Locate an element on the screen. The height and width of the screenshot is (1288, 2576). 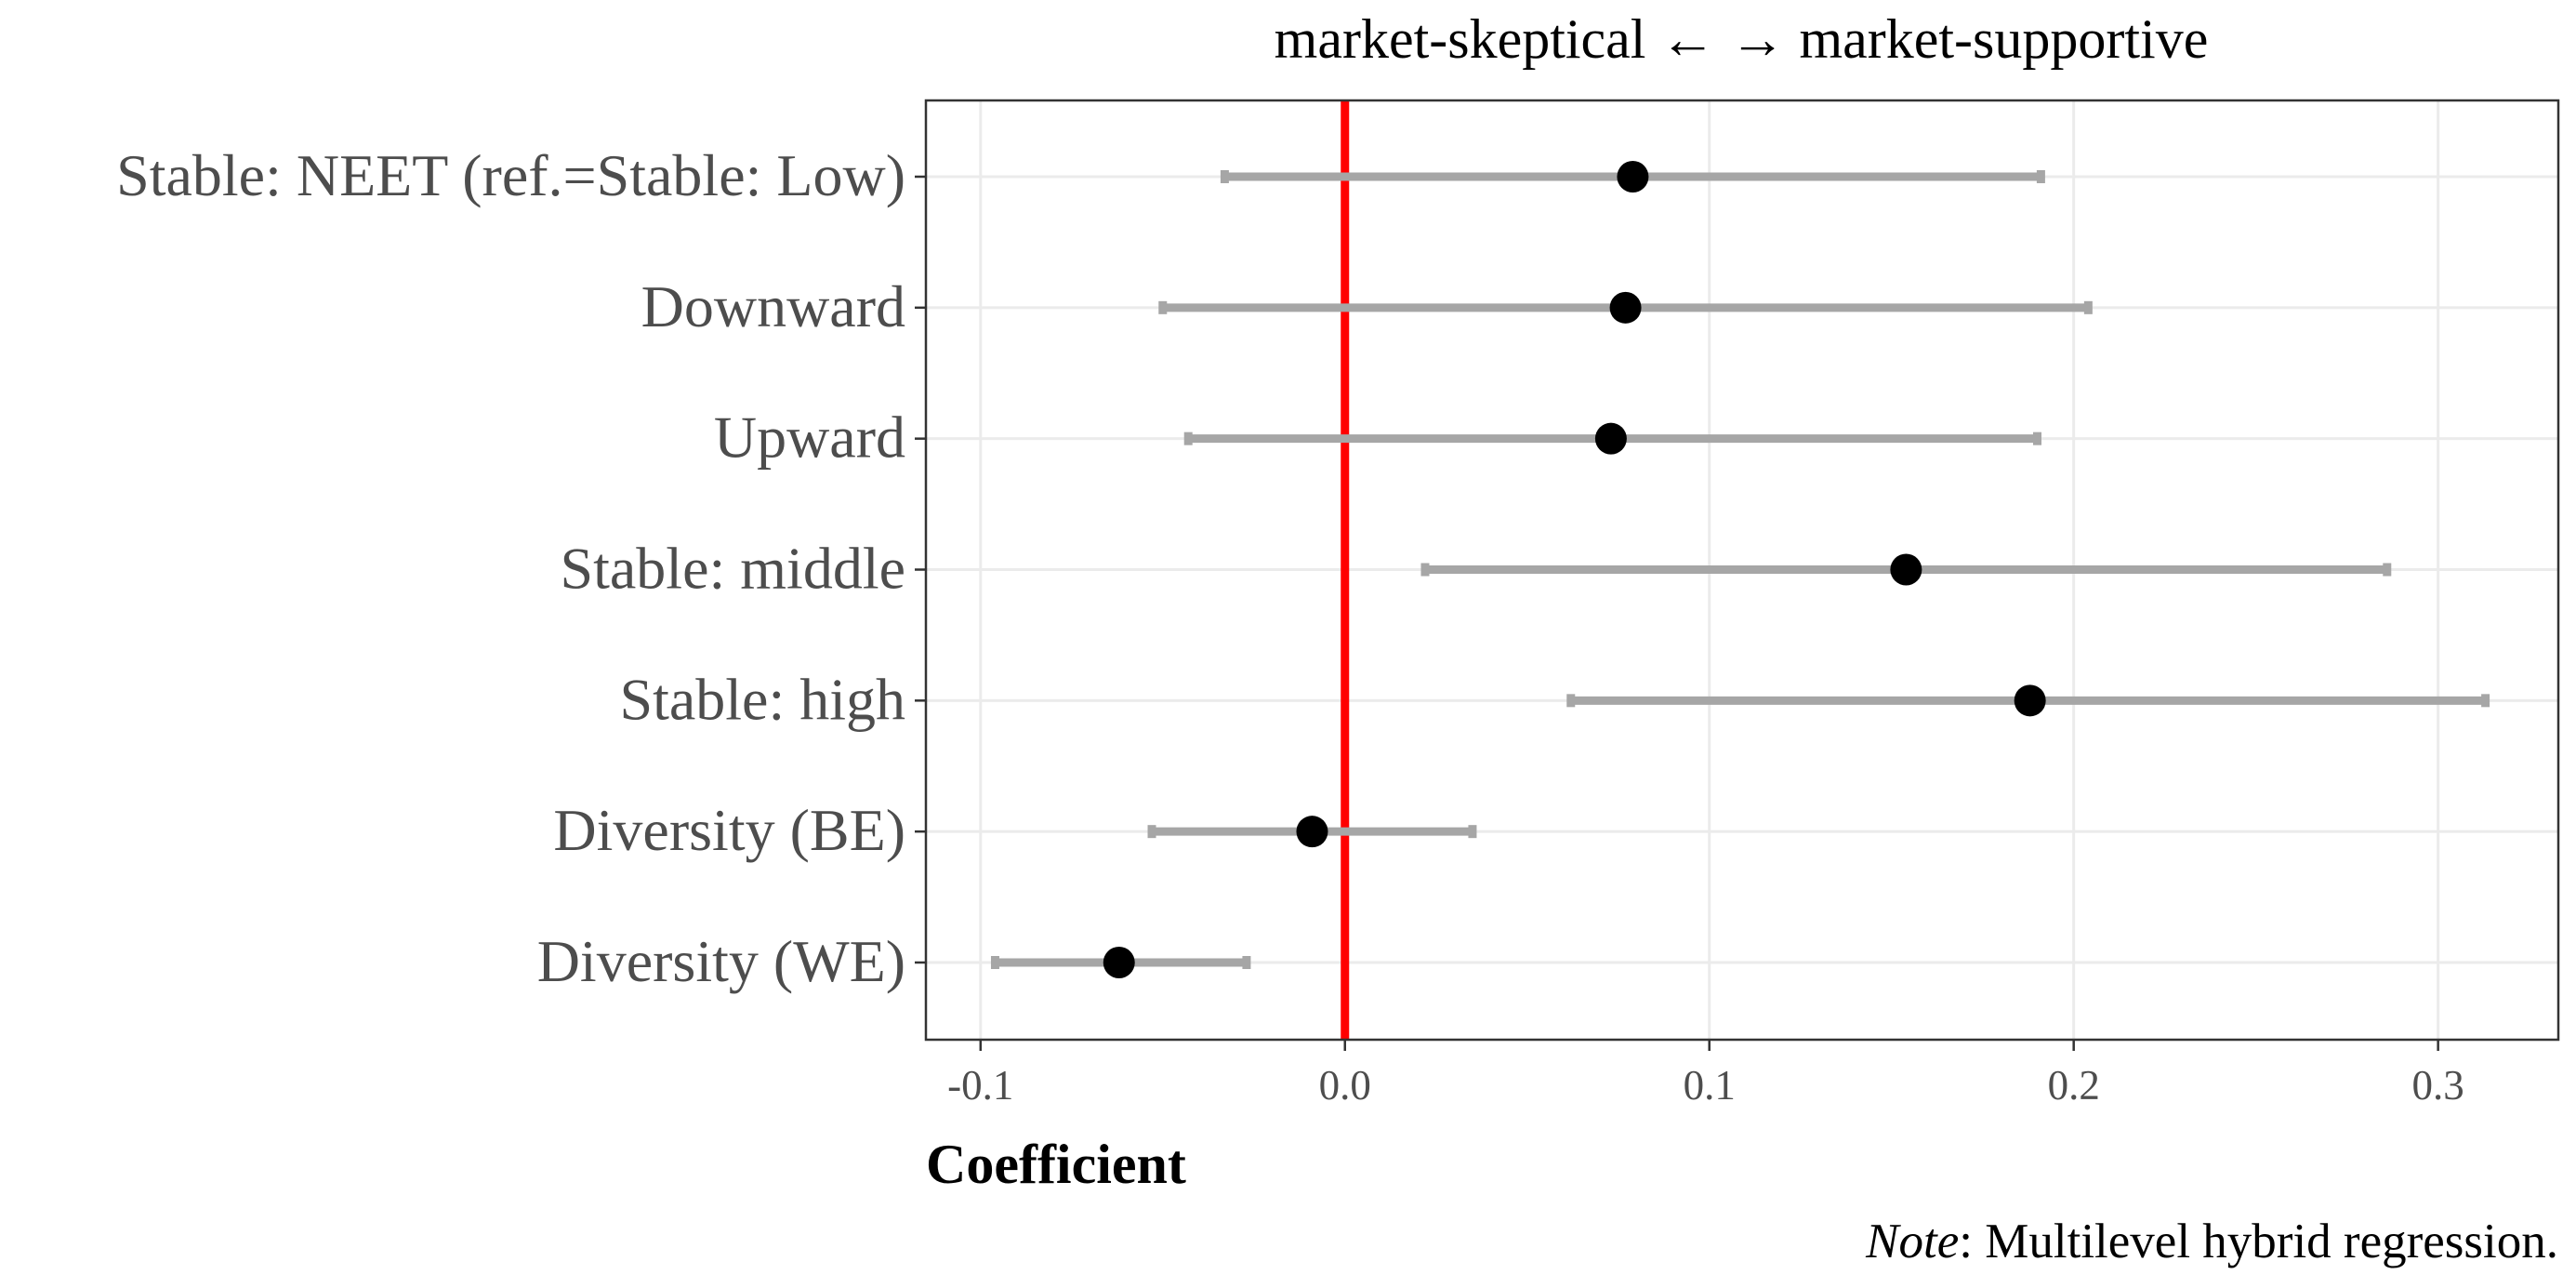
y-category-label: Stable: middle is located at coordinates (733, 569).